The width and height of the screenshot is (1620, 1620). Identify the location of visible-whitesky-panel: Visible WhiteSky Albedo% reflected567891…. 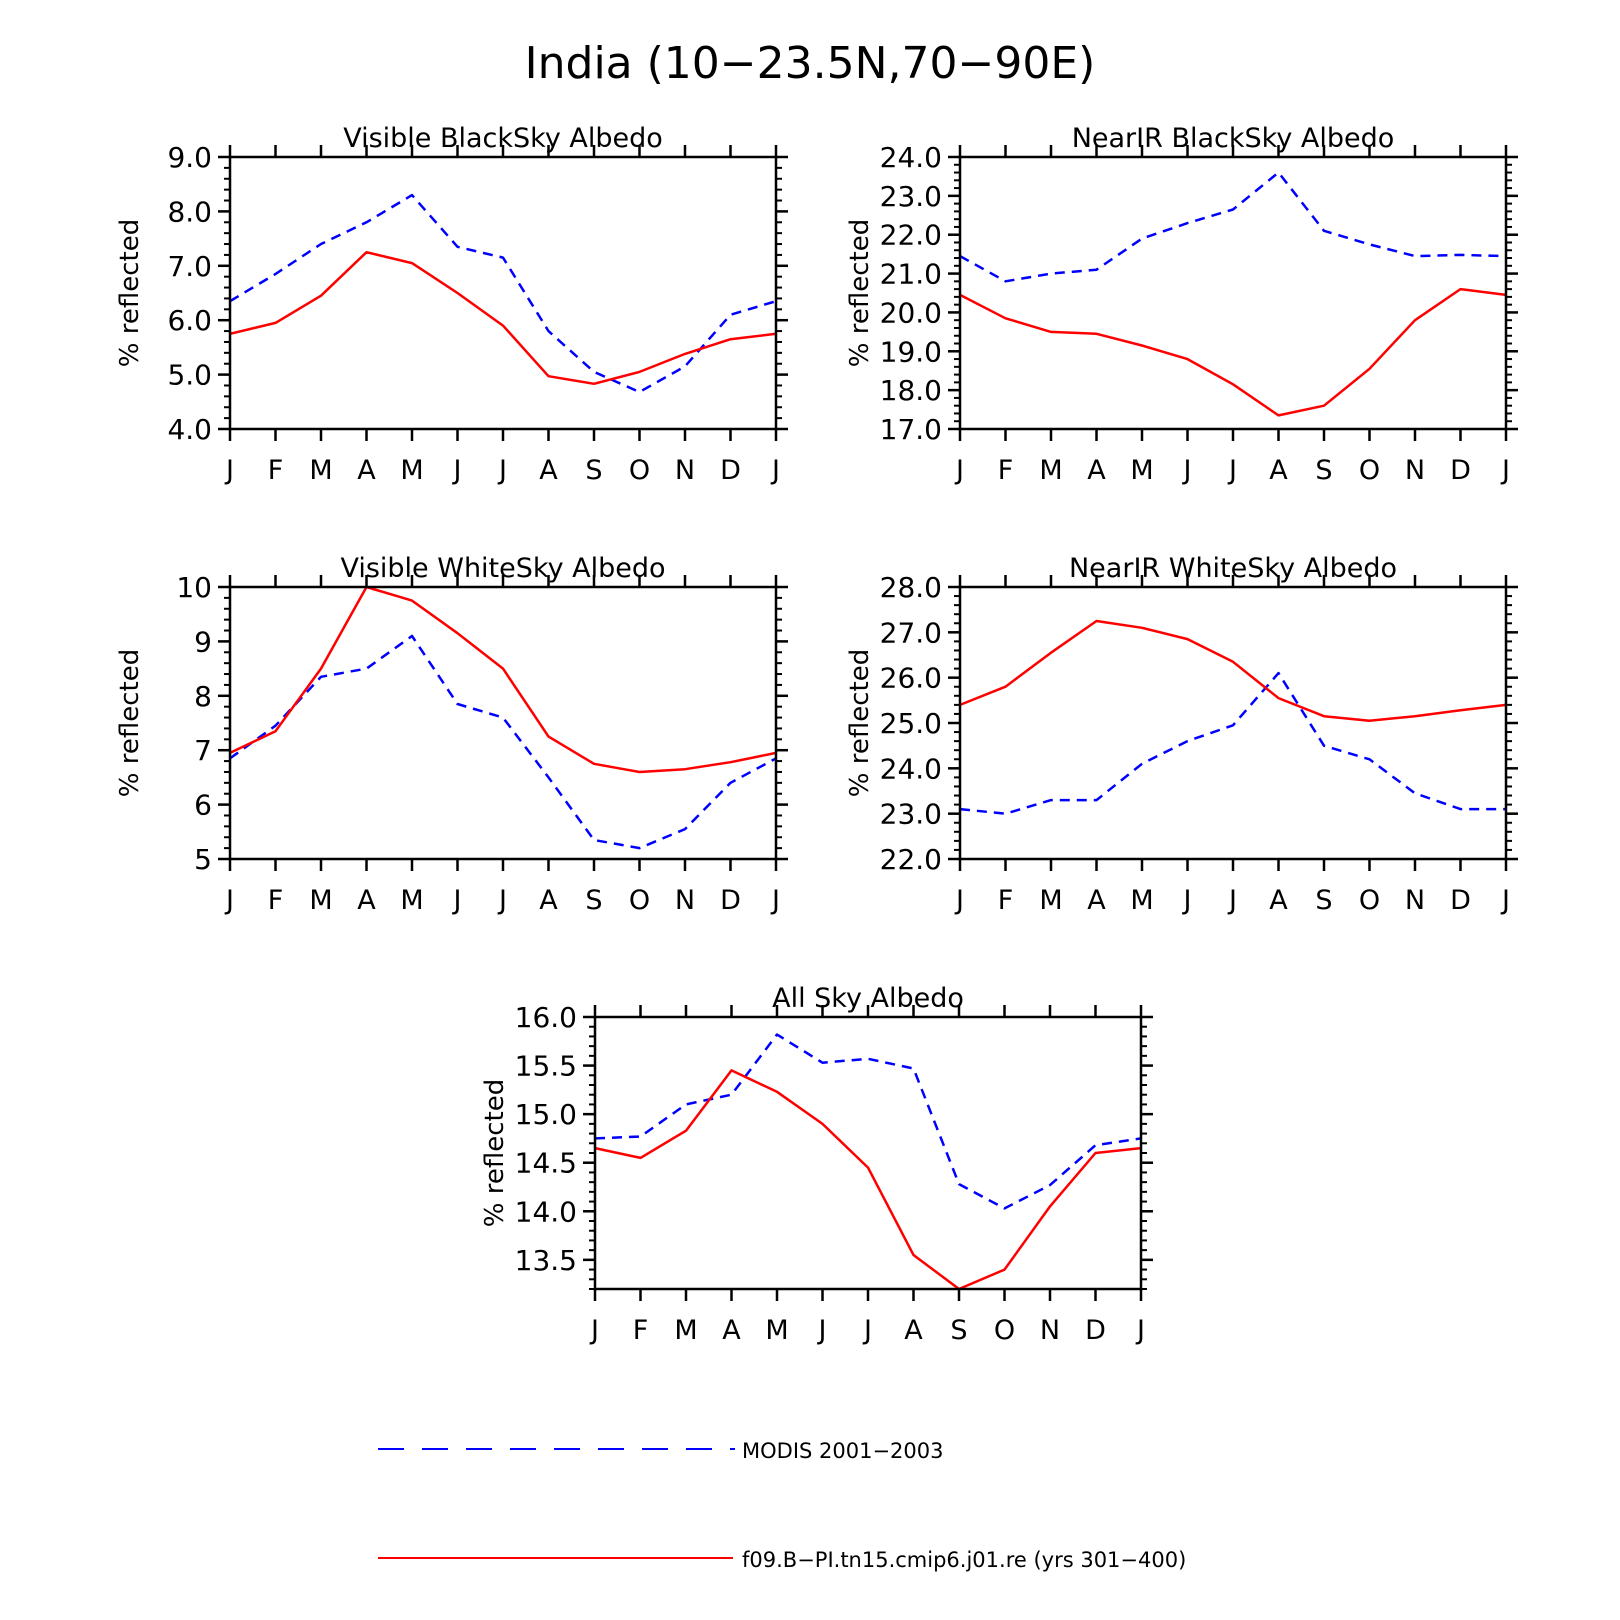
(451, 734).